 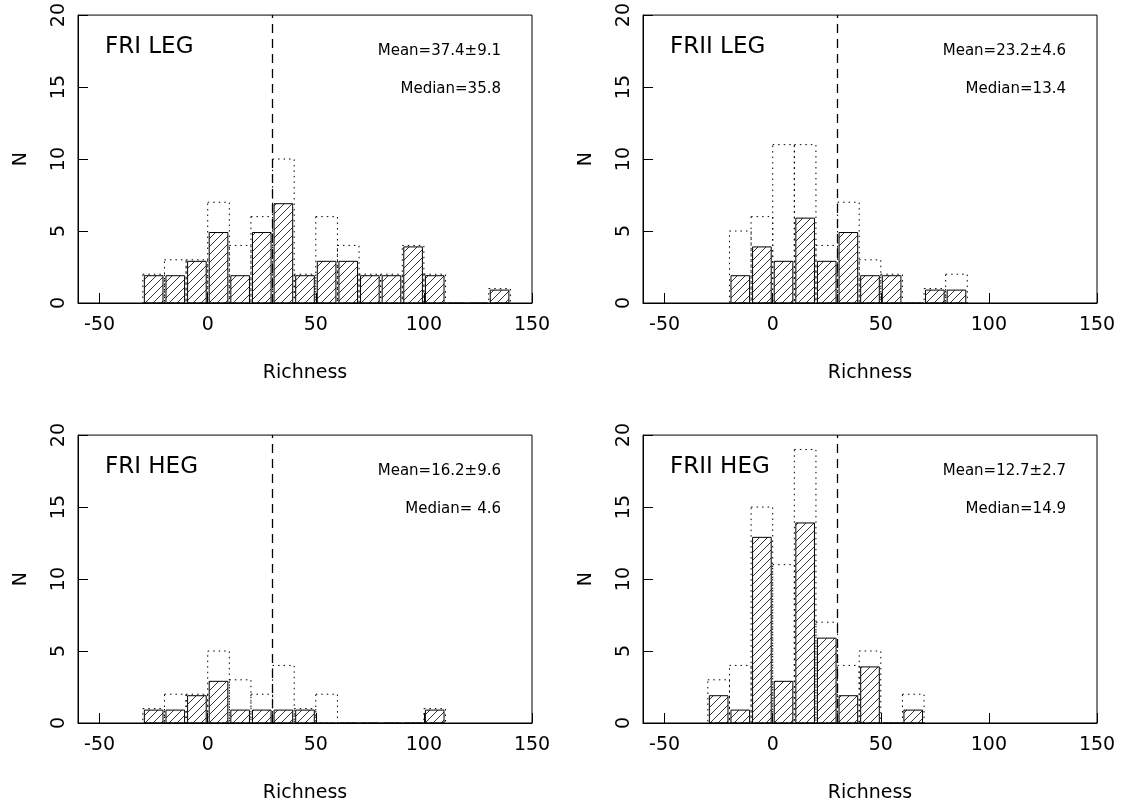 What do you see at coordinates (720, 464) in the screenshot?
I see `text: FRII HEG` at bounding box center [720, 464].